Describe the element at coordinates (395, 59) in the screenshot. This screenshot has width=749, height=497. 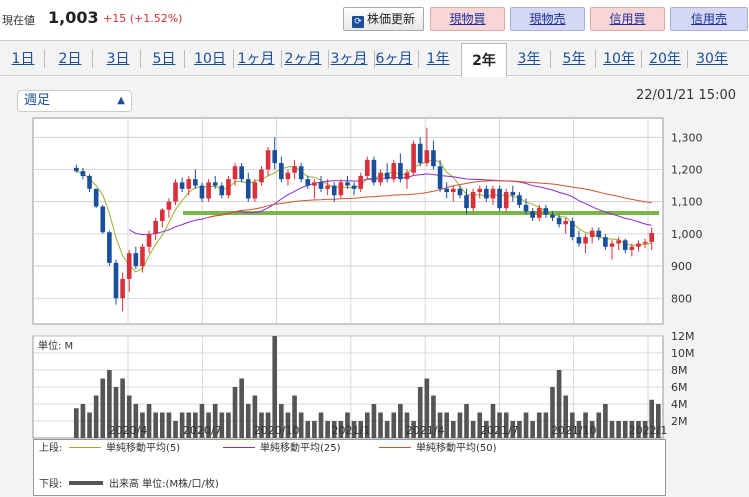
I see `tab-6m: 6ヶ月` at that location.